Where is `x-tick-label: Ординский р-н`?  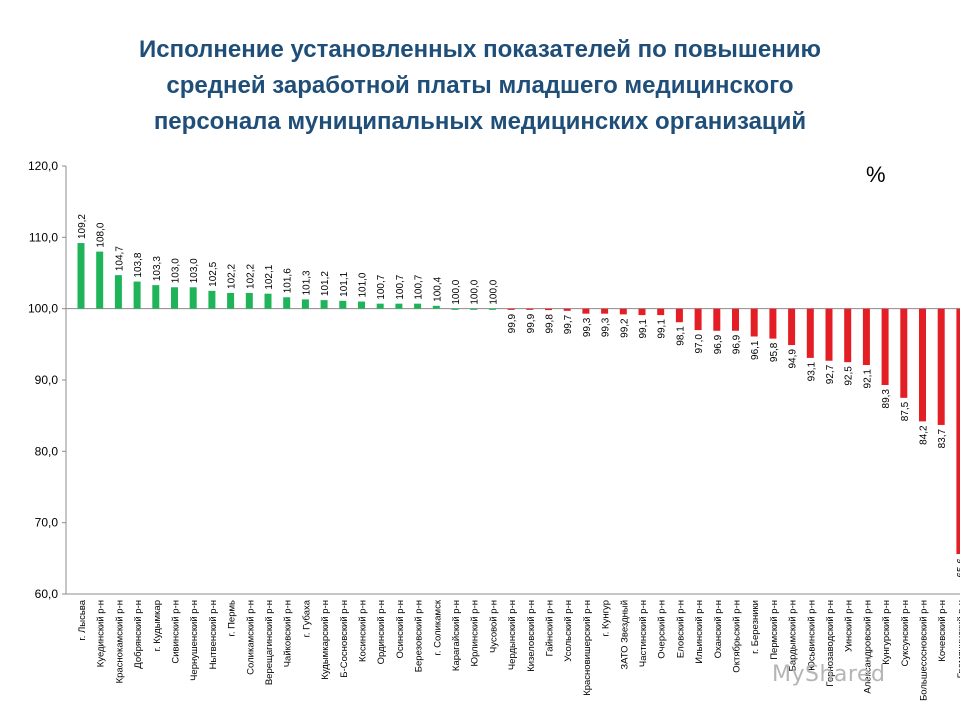 x-tick-label: Ординский р-н is located at coordinates (381, 632).